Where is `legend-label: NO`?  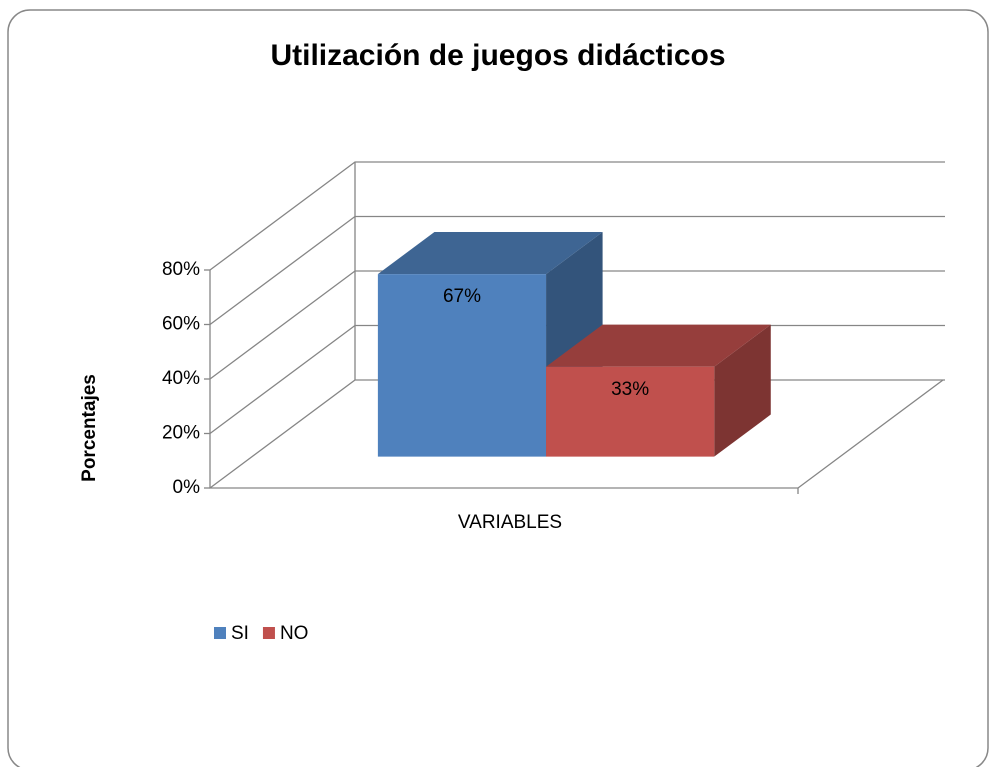
legend-label: NO is located at coordinates (294, 633).